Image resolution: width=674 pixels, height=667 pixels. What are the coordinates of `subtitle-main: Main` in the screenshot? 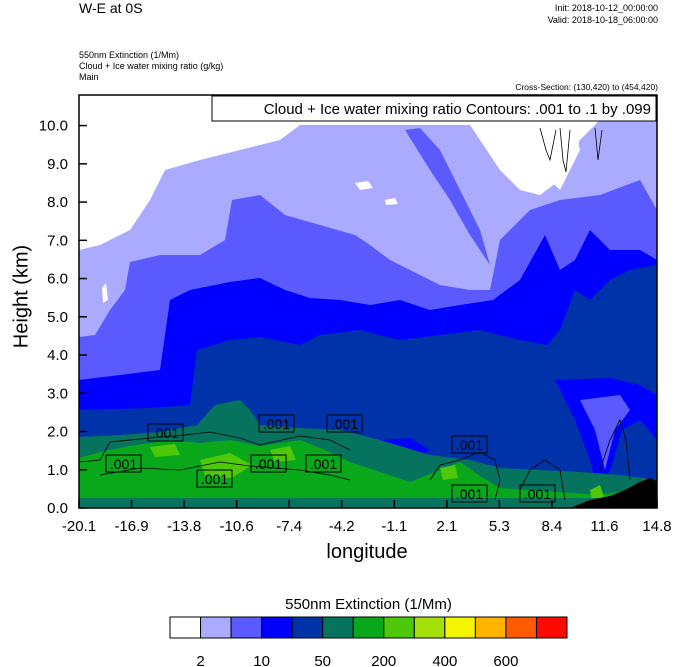 It's located at (89, 77).